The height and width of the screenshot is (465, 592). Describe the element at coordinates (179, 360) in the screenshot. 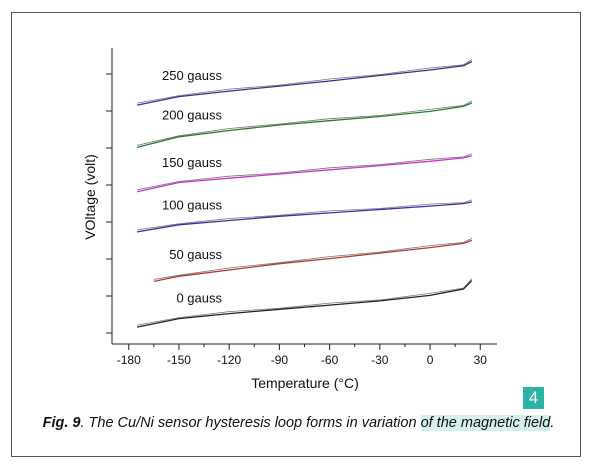

I see `x-tick-label: -150` at that location.